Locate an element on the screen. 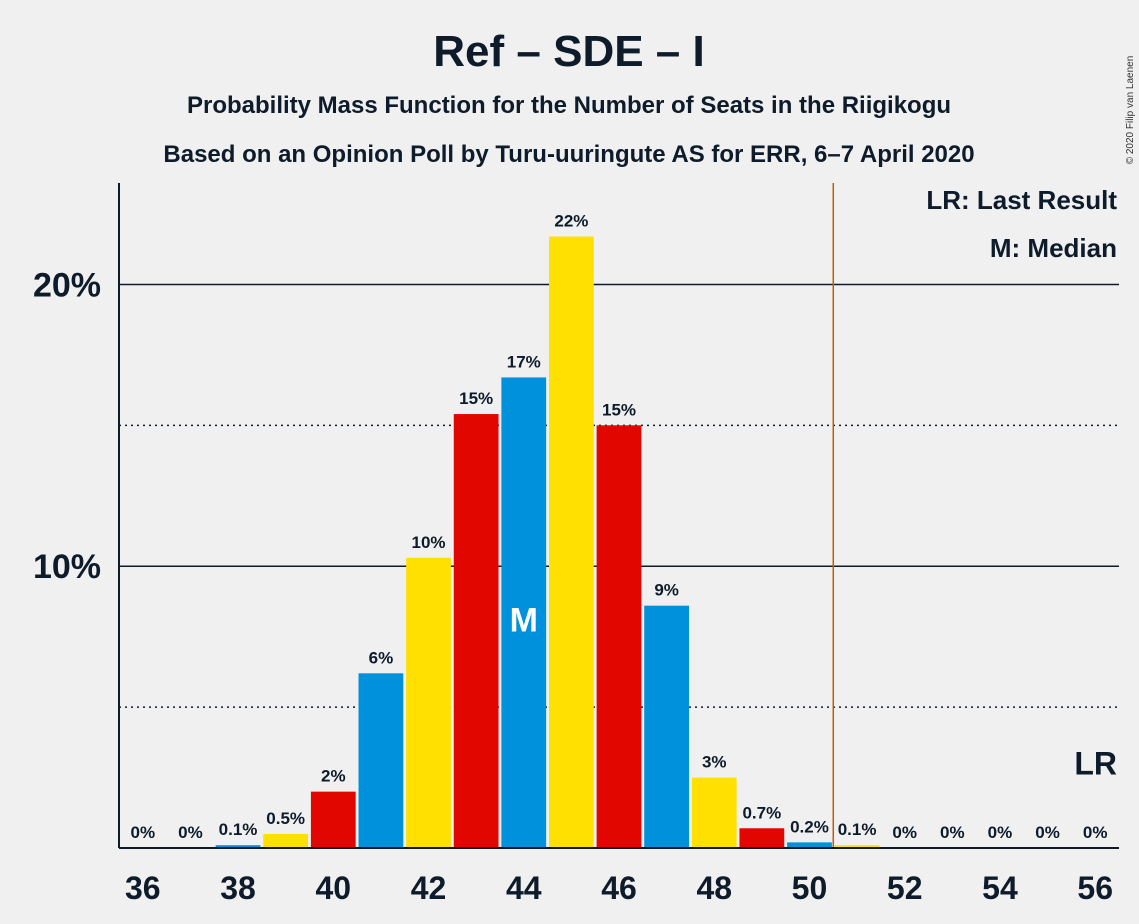  data-label-seats-43: 15% is located at coordinates (476, 398).